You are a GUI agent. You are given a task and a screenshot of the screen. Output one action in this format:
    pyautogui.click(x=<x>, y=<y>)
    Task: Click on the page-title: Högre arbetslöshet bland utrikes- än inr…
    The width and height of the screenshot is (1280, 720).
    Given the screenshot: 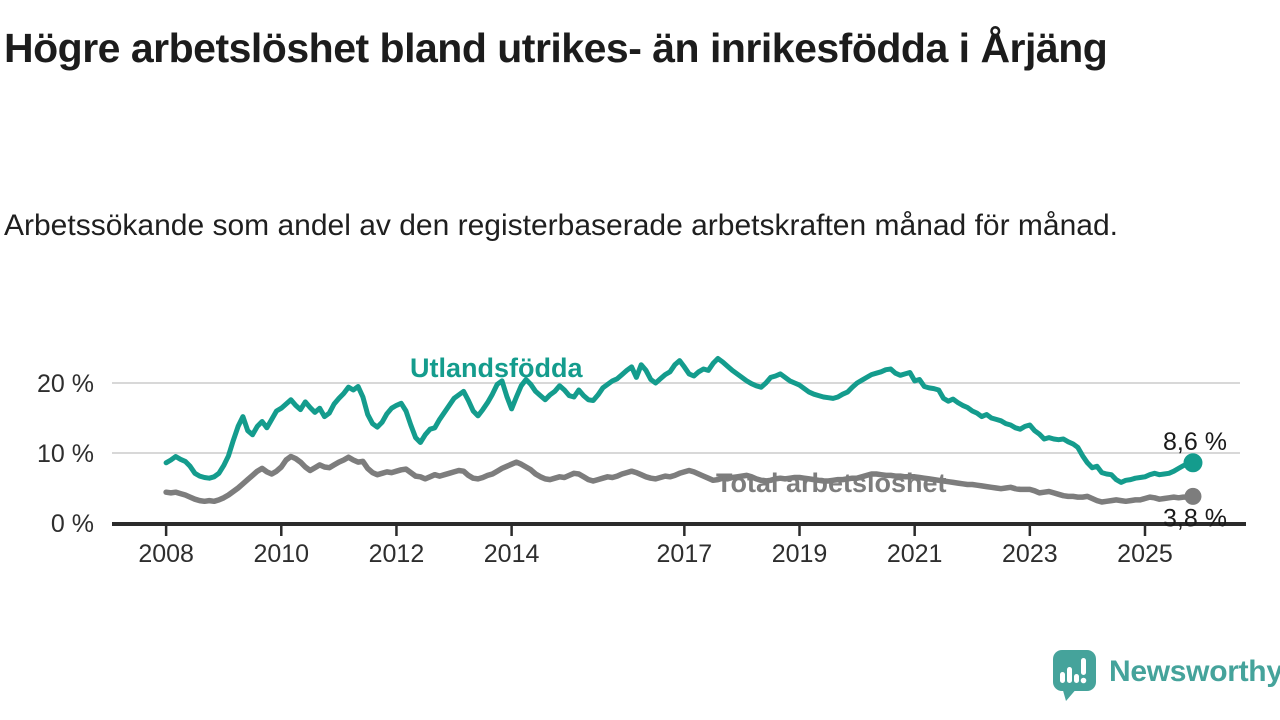 What is the action you would take?
    pyautogui.click(x=556, y=48)
    